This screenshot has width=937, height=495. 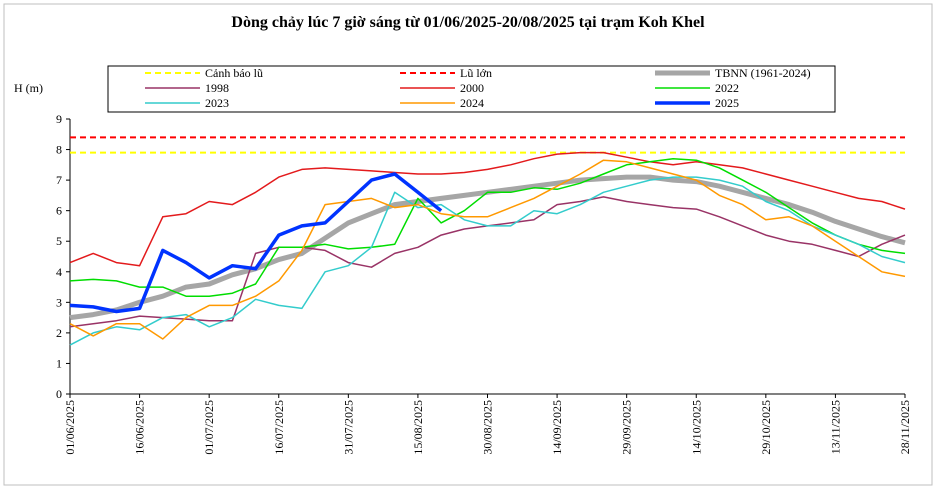 I want to click on x-tick-label: 01/07/2025, so click(x=209, y=427).